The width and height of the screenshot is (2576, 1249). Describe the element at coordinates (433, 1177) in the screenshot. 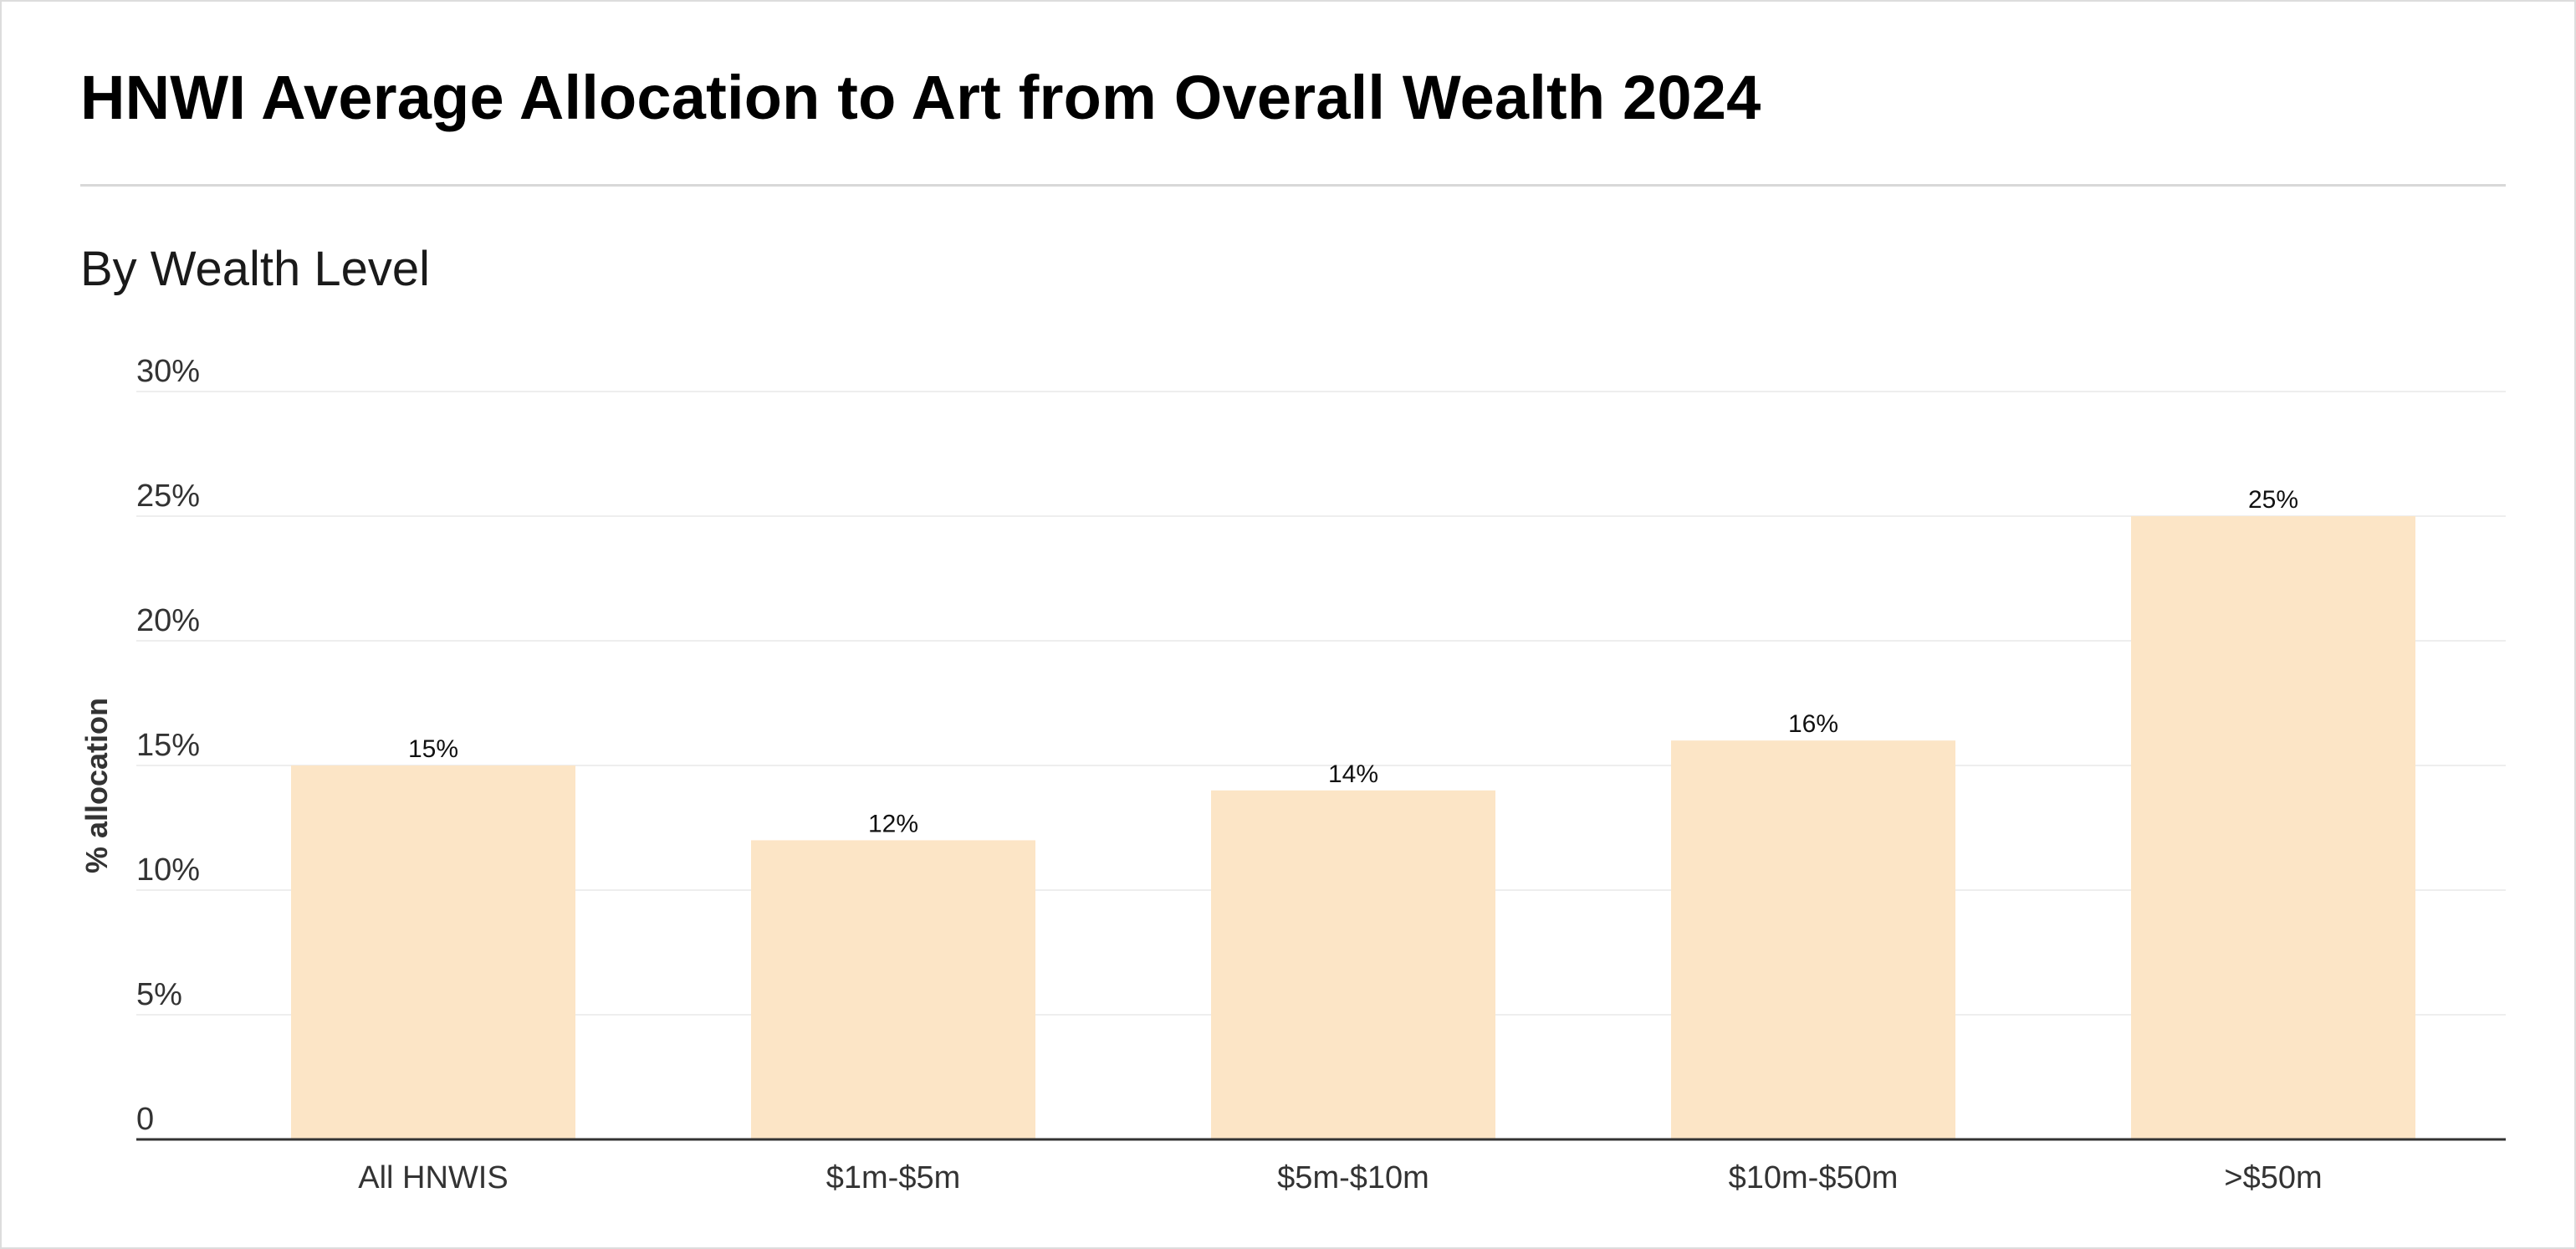

I see `x-category-label: All HNWIS` at that location.